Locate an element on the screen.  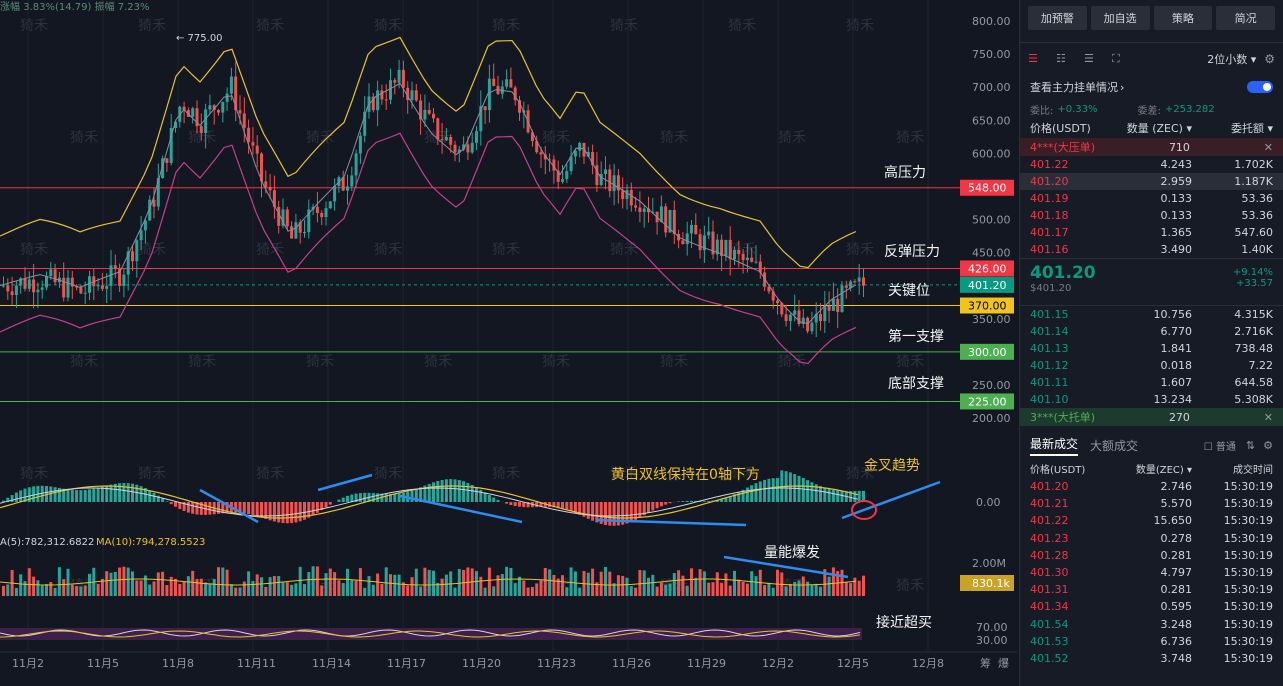
ob-qty-header: 数量 (ZEC) ▾ is located at coordinates (1159, 128).